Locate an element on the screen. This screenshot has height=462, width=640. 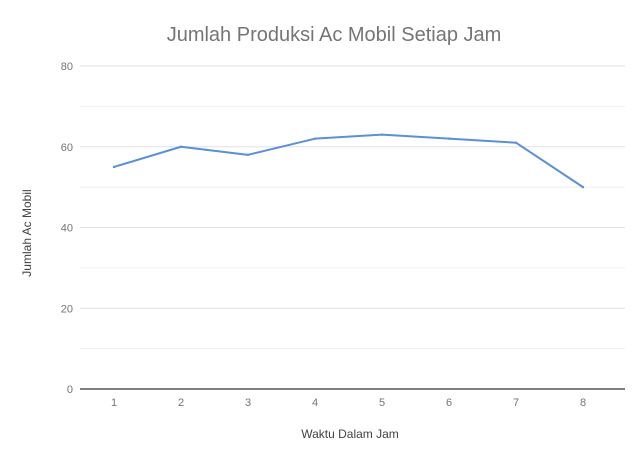
x-tick-label: 1 is located at coordinates (114, 403).